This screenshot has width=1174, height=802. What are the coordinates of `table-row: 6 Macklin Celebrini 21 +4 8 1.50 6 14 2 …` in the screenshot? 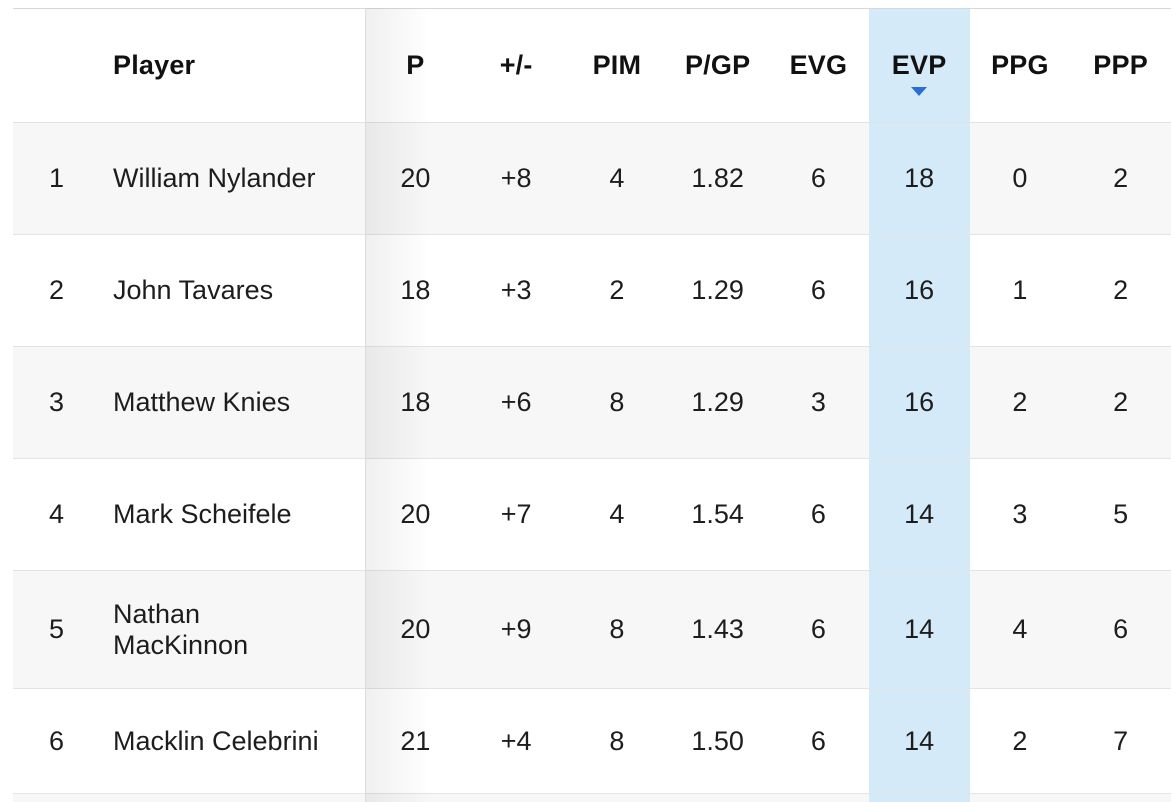 It's located at (592, 741).